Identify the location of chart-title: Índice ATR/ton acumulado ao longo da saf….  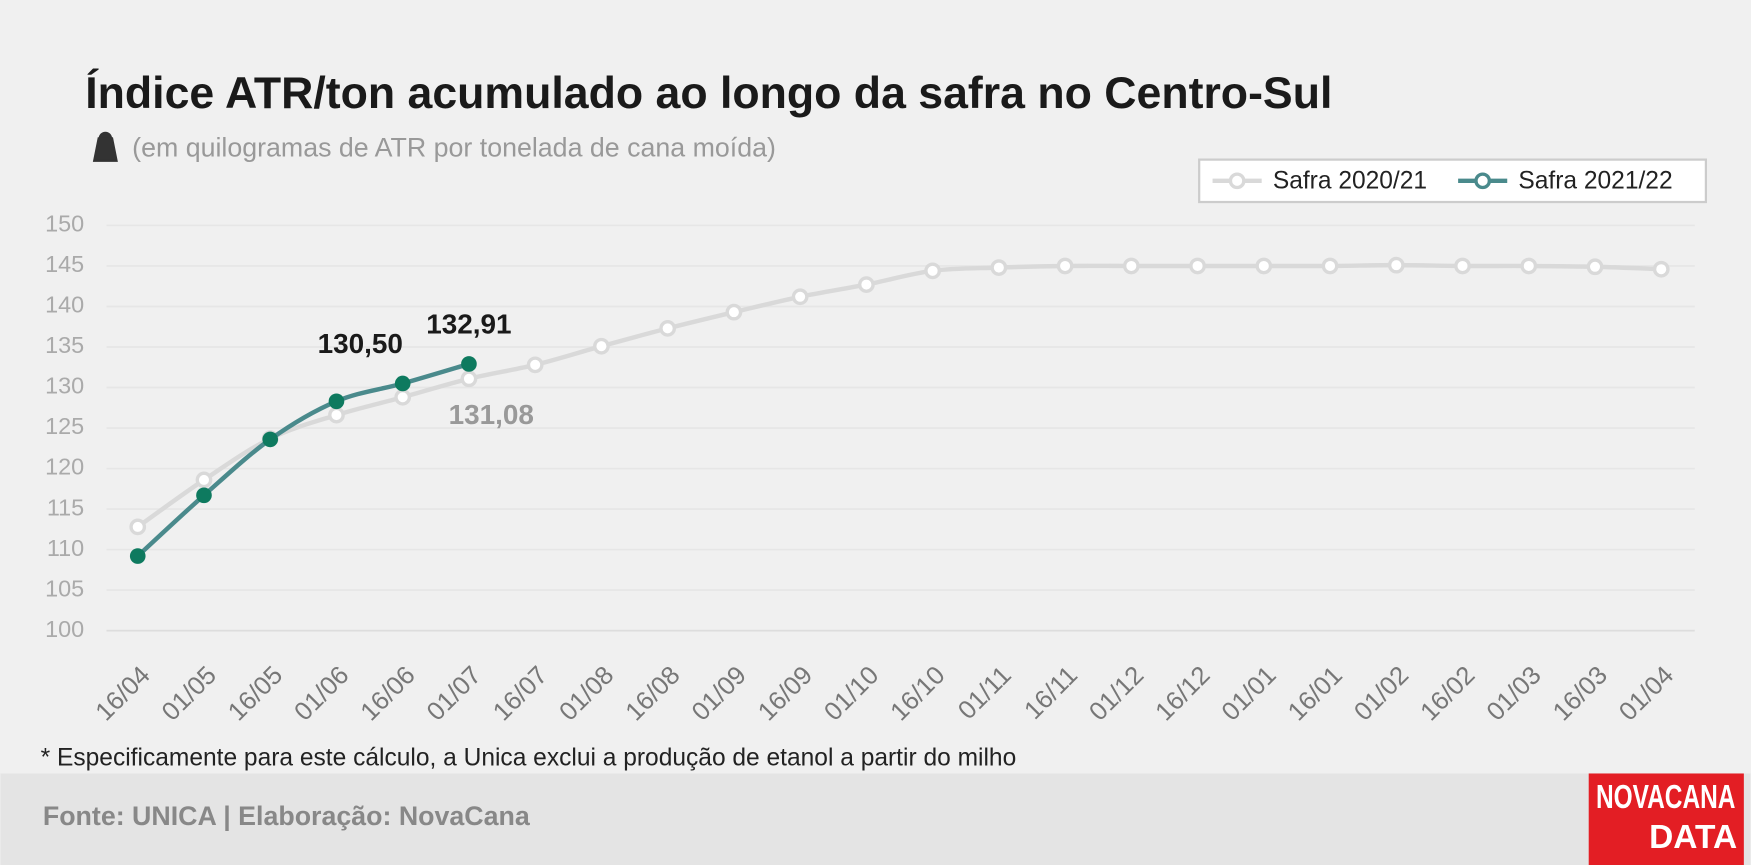
(708, 93).